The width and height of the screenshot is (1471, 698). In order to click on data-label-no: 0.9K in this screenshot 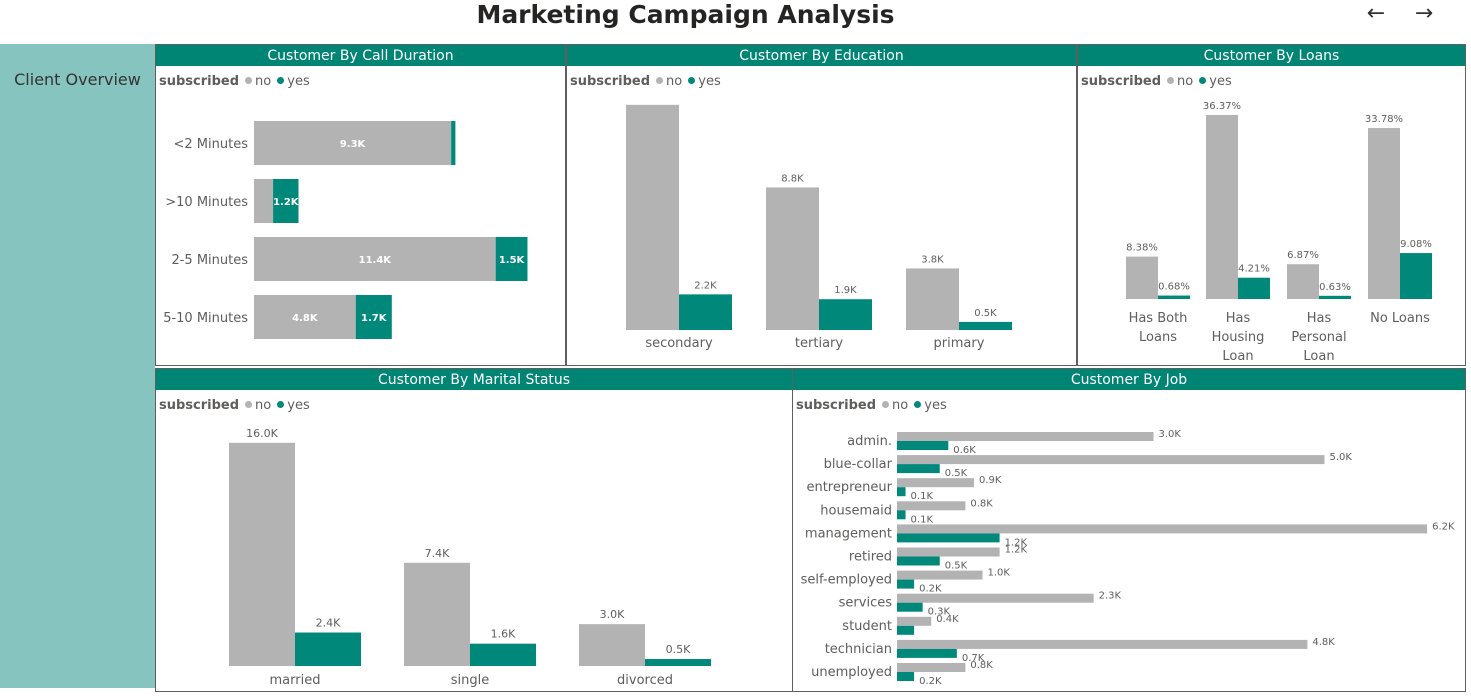, I will do `click(990, 480)`.